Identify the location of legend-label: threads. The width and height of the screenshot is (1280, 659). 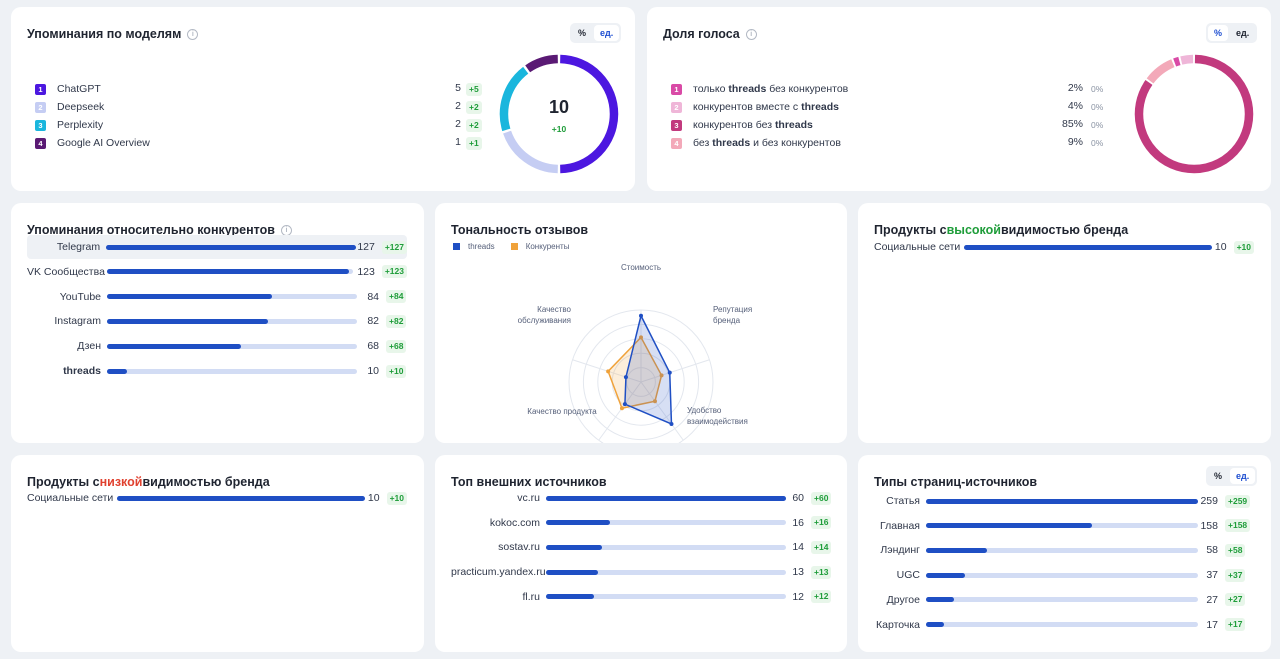
(481, 246).